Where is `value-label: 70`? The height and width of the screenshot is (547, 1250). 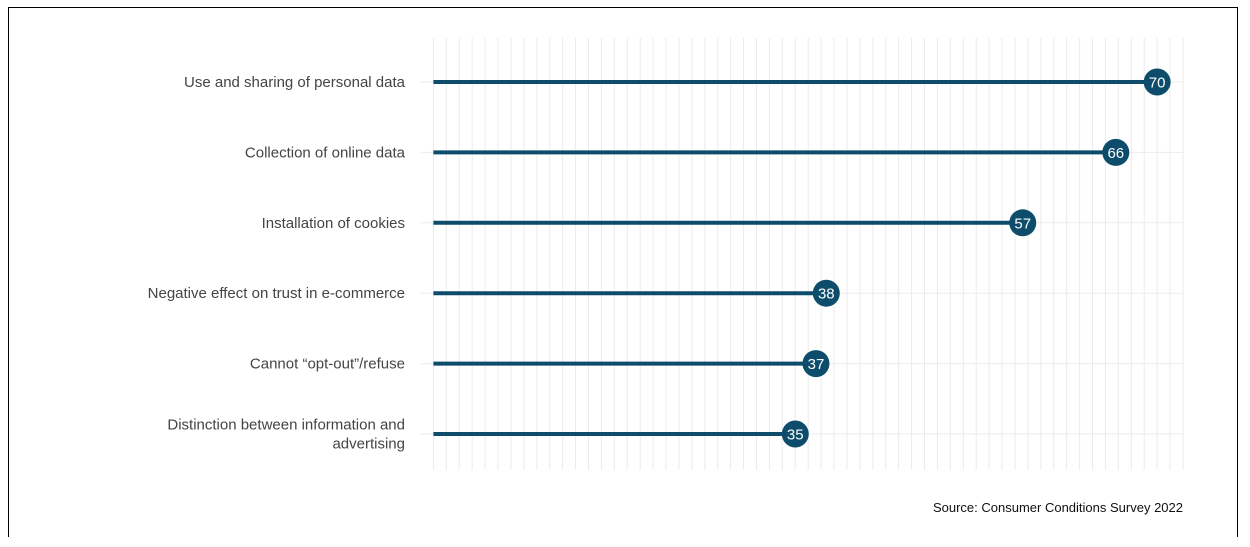 value-label: 70 is located at coordinates (1157, 83).